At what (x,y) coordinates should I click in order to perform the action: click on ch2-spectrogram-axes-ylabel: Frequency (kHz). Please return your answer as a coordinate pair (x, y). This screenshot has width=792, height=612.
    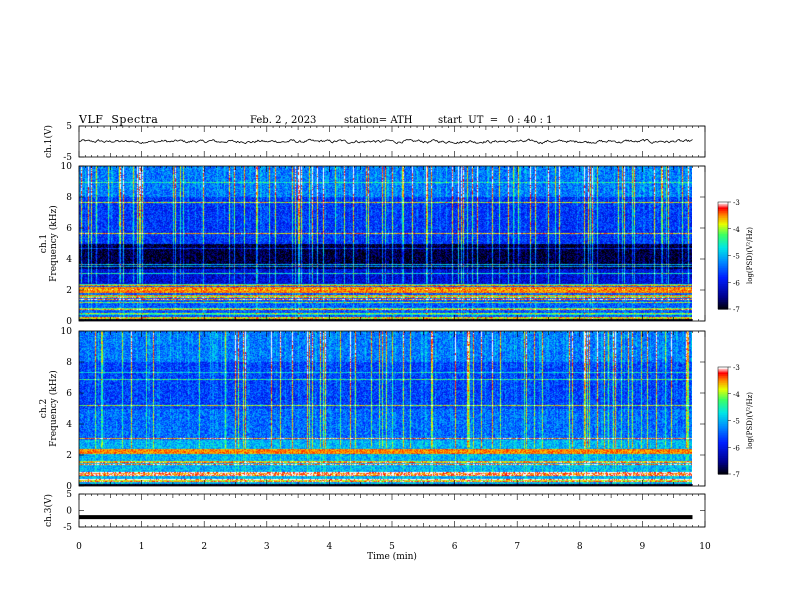
    Looking at the image, I should click on (53, 408).